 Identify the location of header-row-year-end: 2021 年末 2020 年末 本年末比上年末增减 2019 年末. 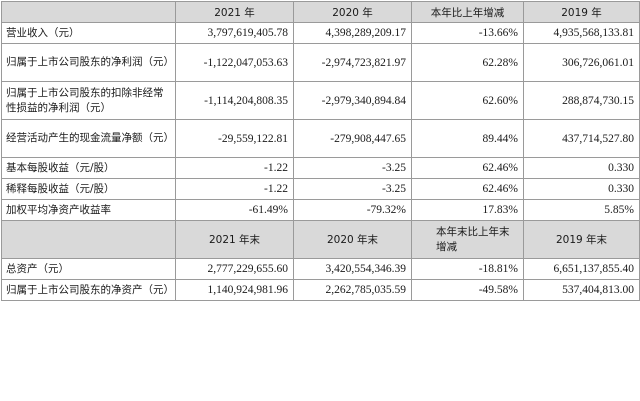
(320, 239).